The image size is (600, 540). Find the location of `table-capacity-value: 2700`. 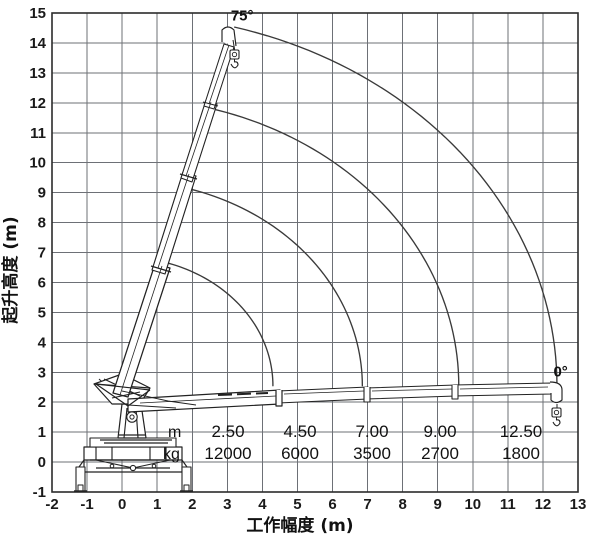

table-capacity-value: 2700 is located at coordinates (440, 453).